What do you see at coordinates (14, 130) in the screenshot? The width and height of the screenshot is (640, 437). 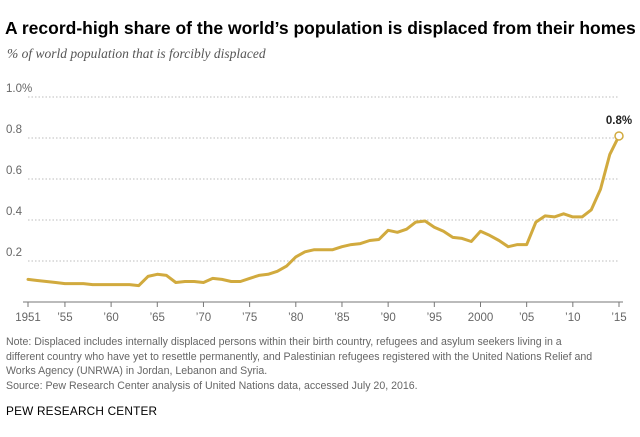 I see `y-tick-label: 0.8` at bounding box center [14, 130].